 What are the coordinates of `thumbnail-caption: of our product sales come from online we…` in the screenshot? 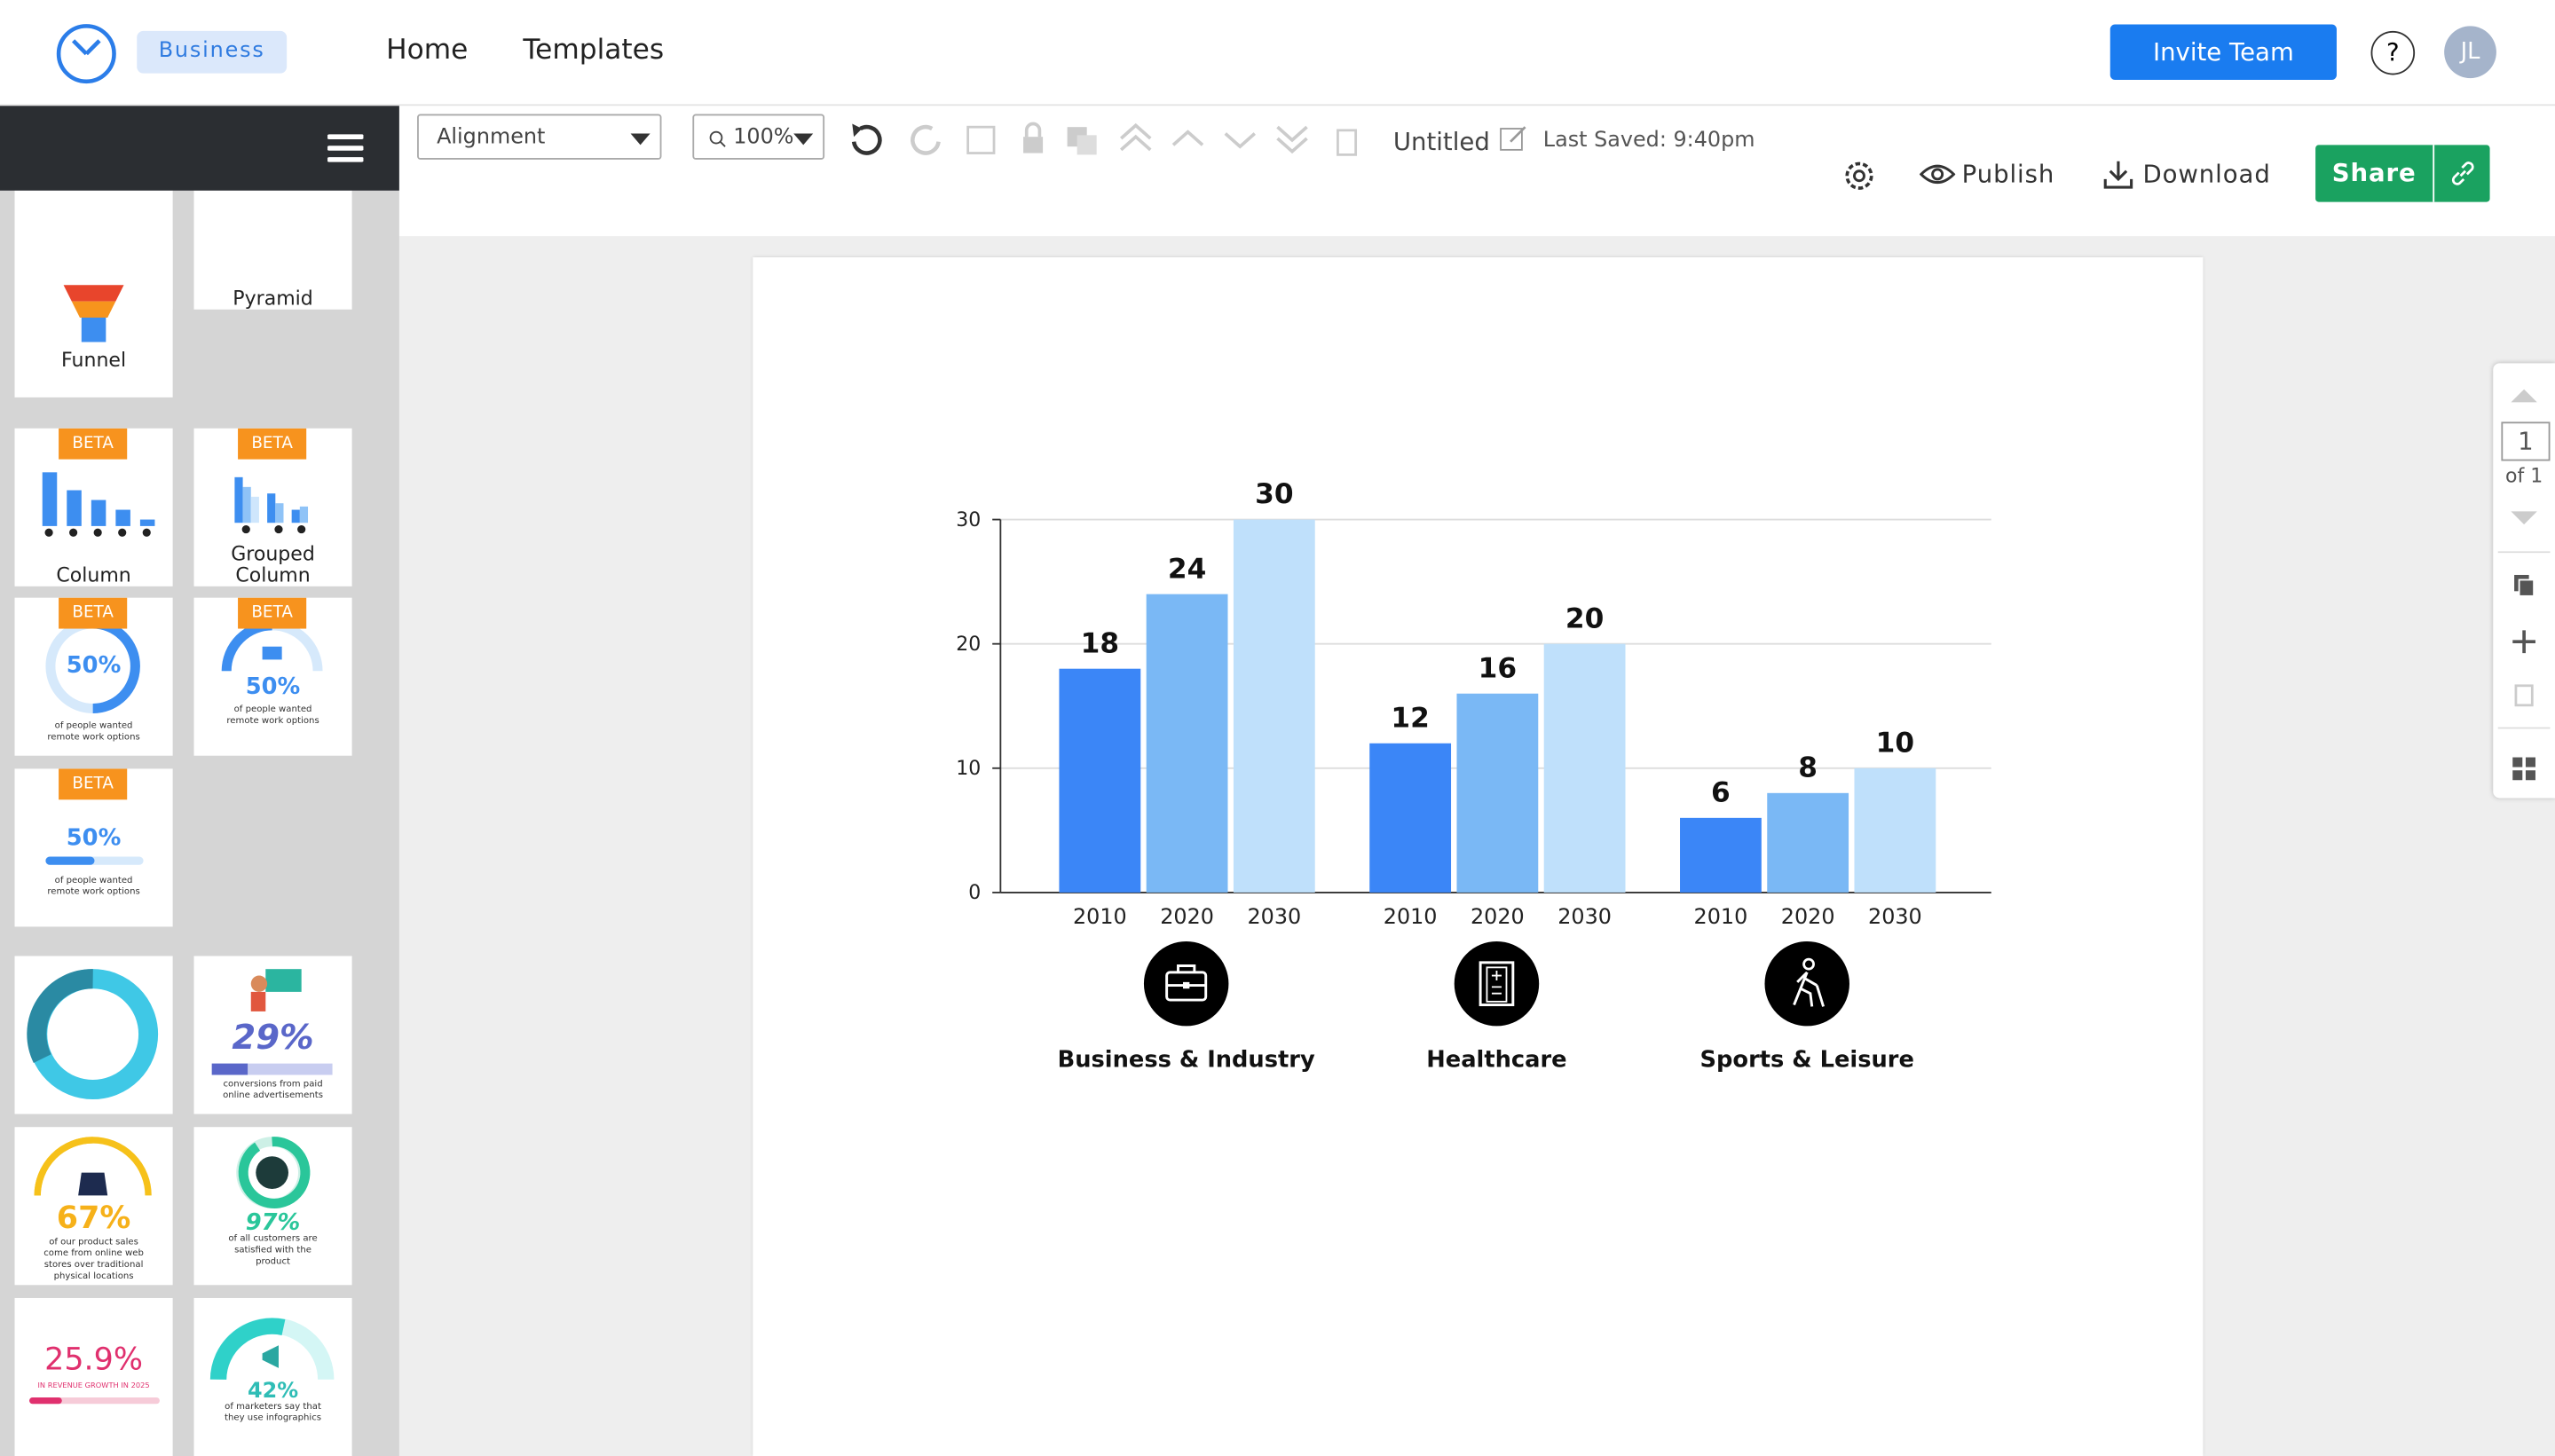 It's located at (93, 1260).